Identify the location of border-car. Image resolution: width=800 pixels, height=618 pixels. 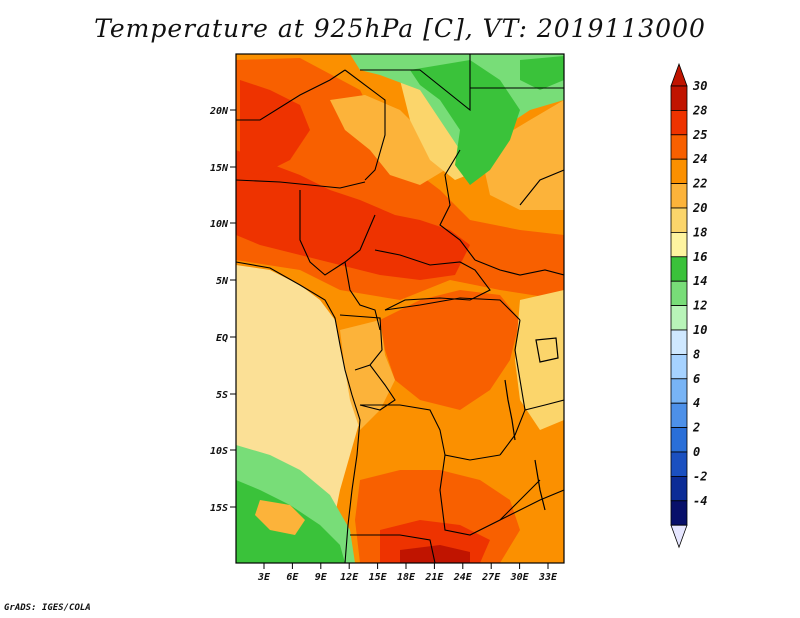
(432, 280).